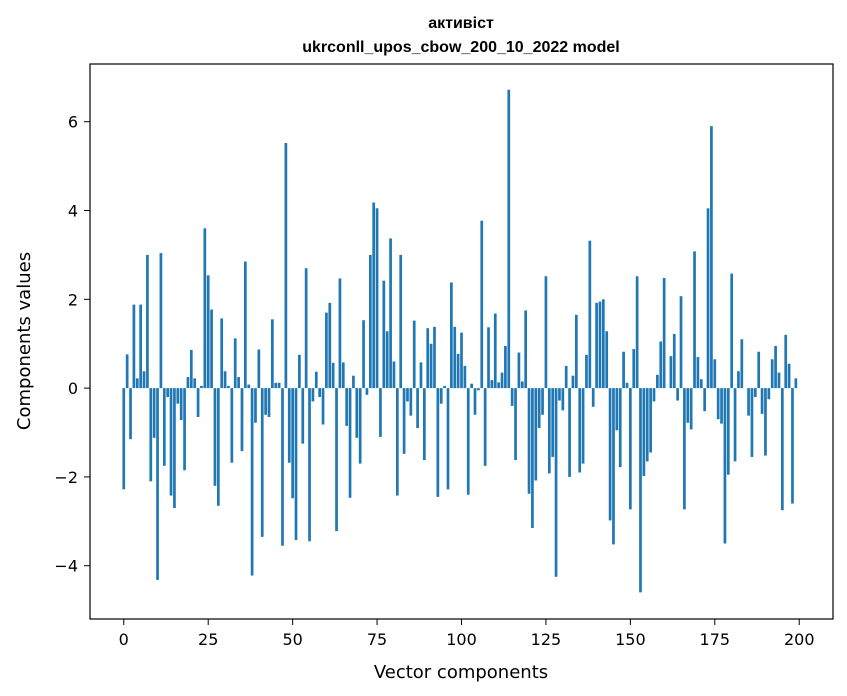 Image resolution: width=847 pixels, height=696 pixels. What do you see at coordinates (461, 639) in the screenshot?
I see `x-tick-label: 100` at bounding box center [461, 639].